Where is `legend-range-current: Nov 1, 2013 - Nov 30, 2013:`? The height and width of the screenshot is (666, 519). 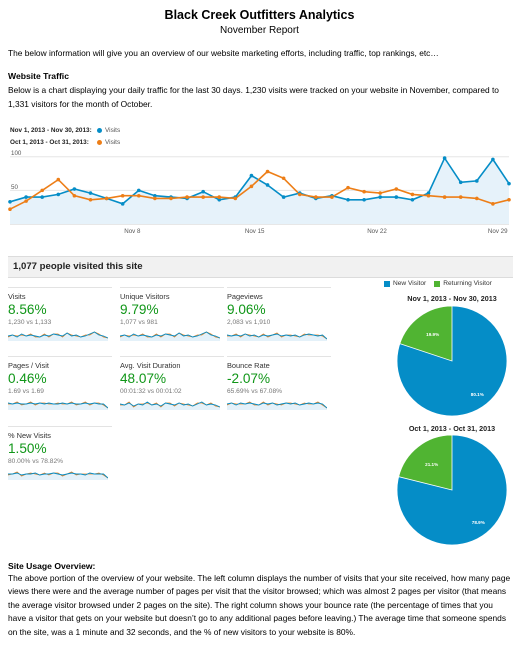 legend-range-current: Nov 1, 2013 - Nov 30, 2013: is located at coordinates (51, 130).